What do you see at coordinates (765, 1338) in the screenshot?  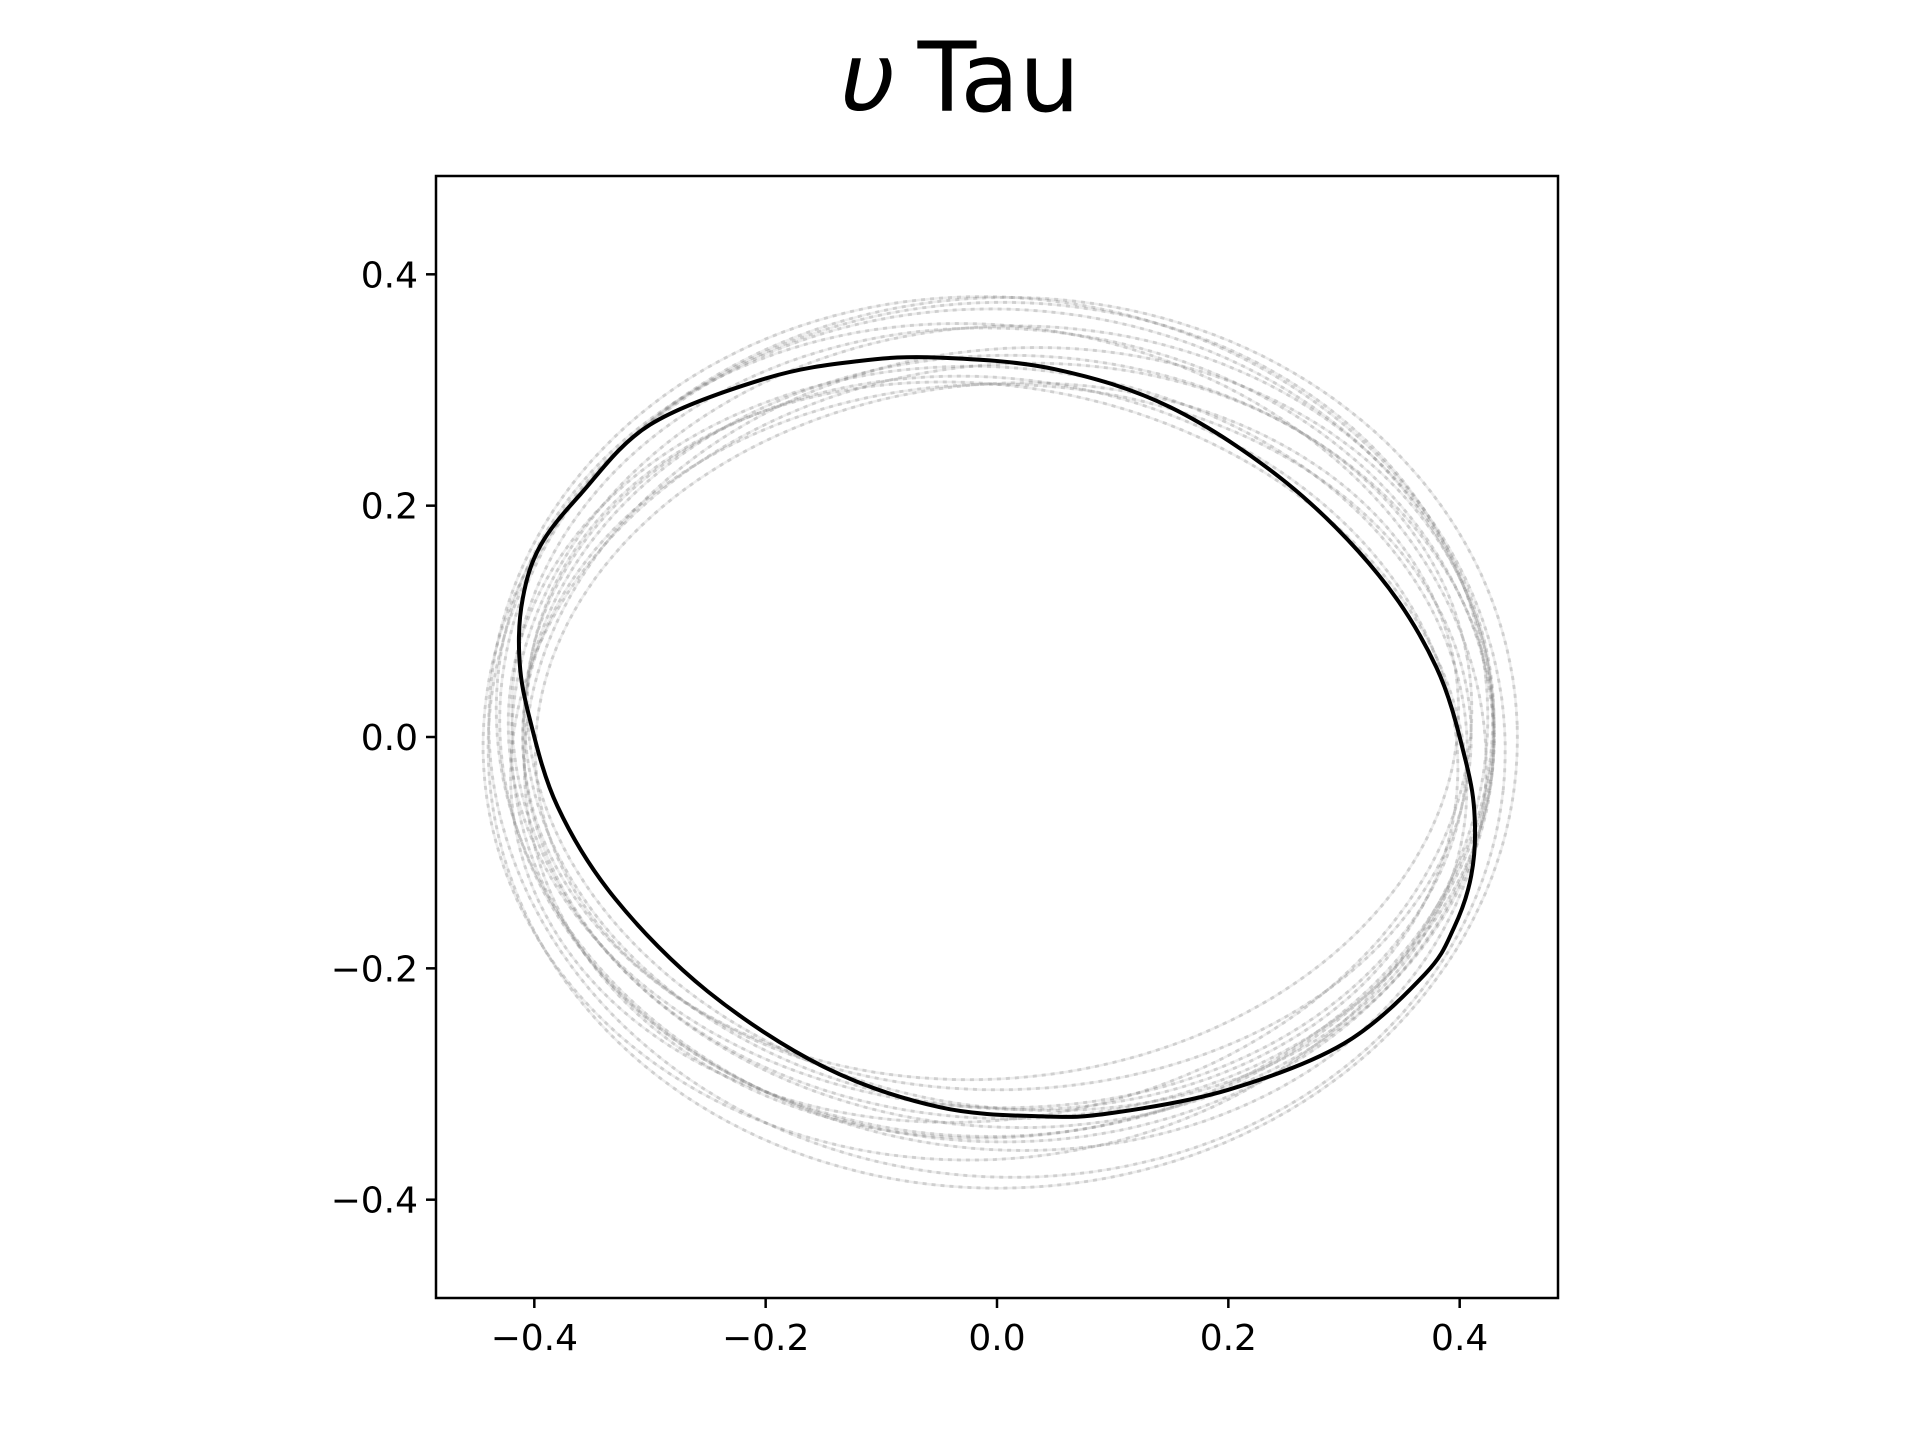 I see `x-tick-label: −0.2` at bounding box center [765, 1338].